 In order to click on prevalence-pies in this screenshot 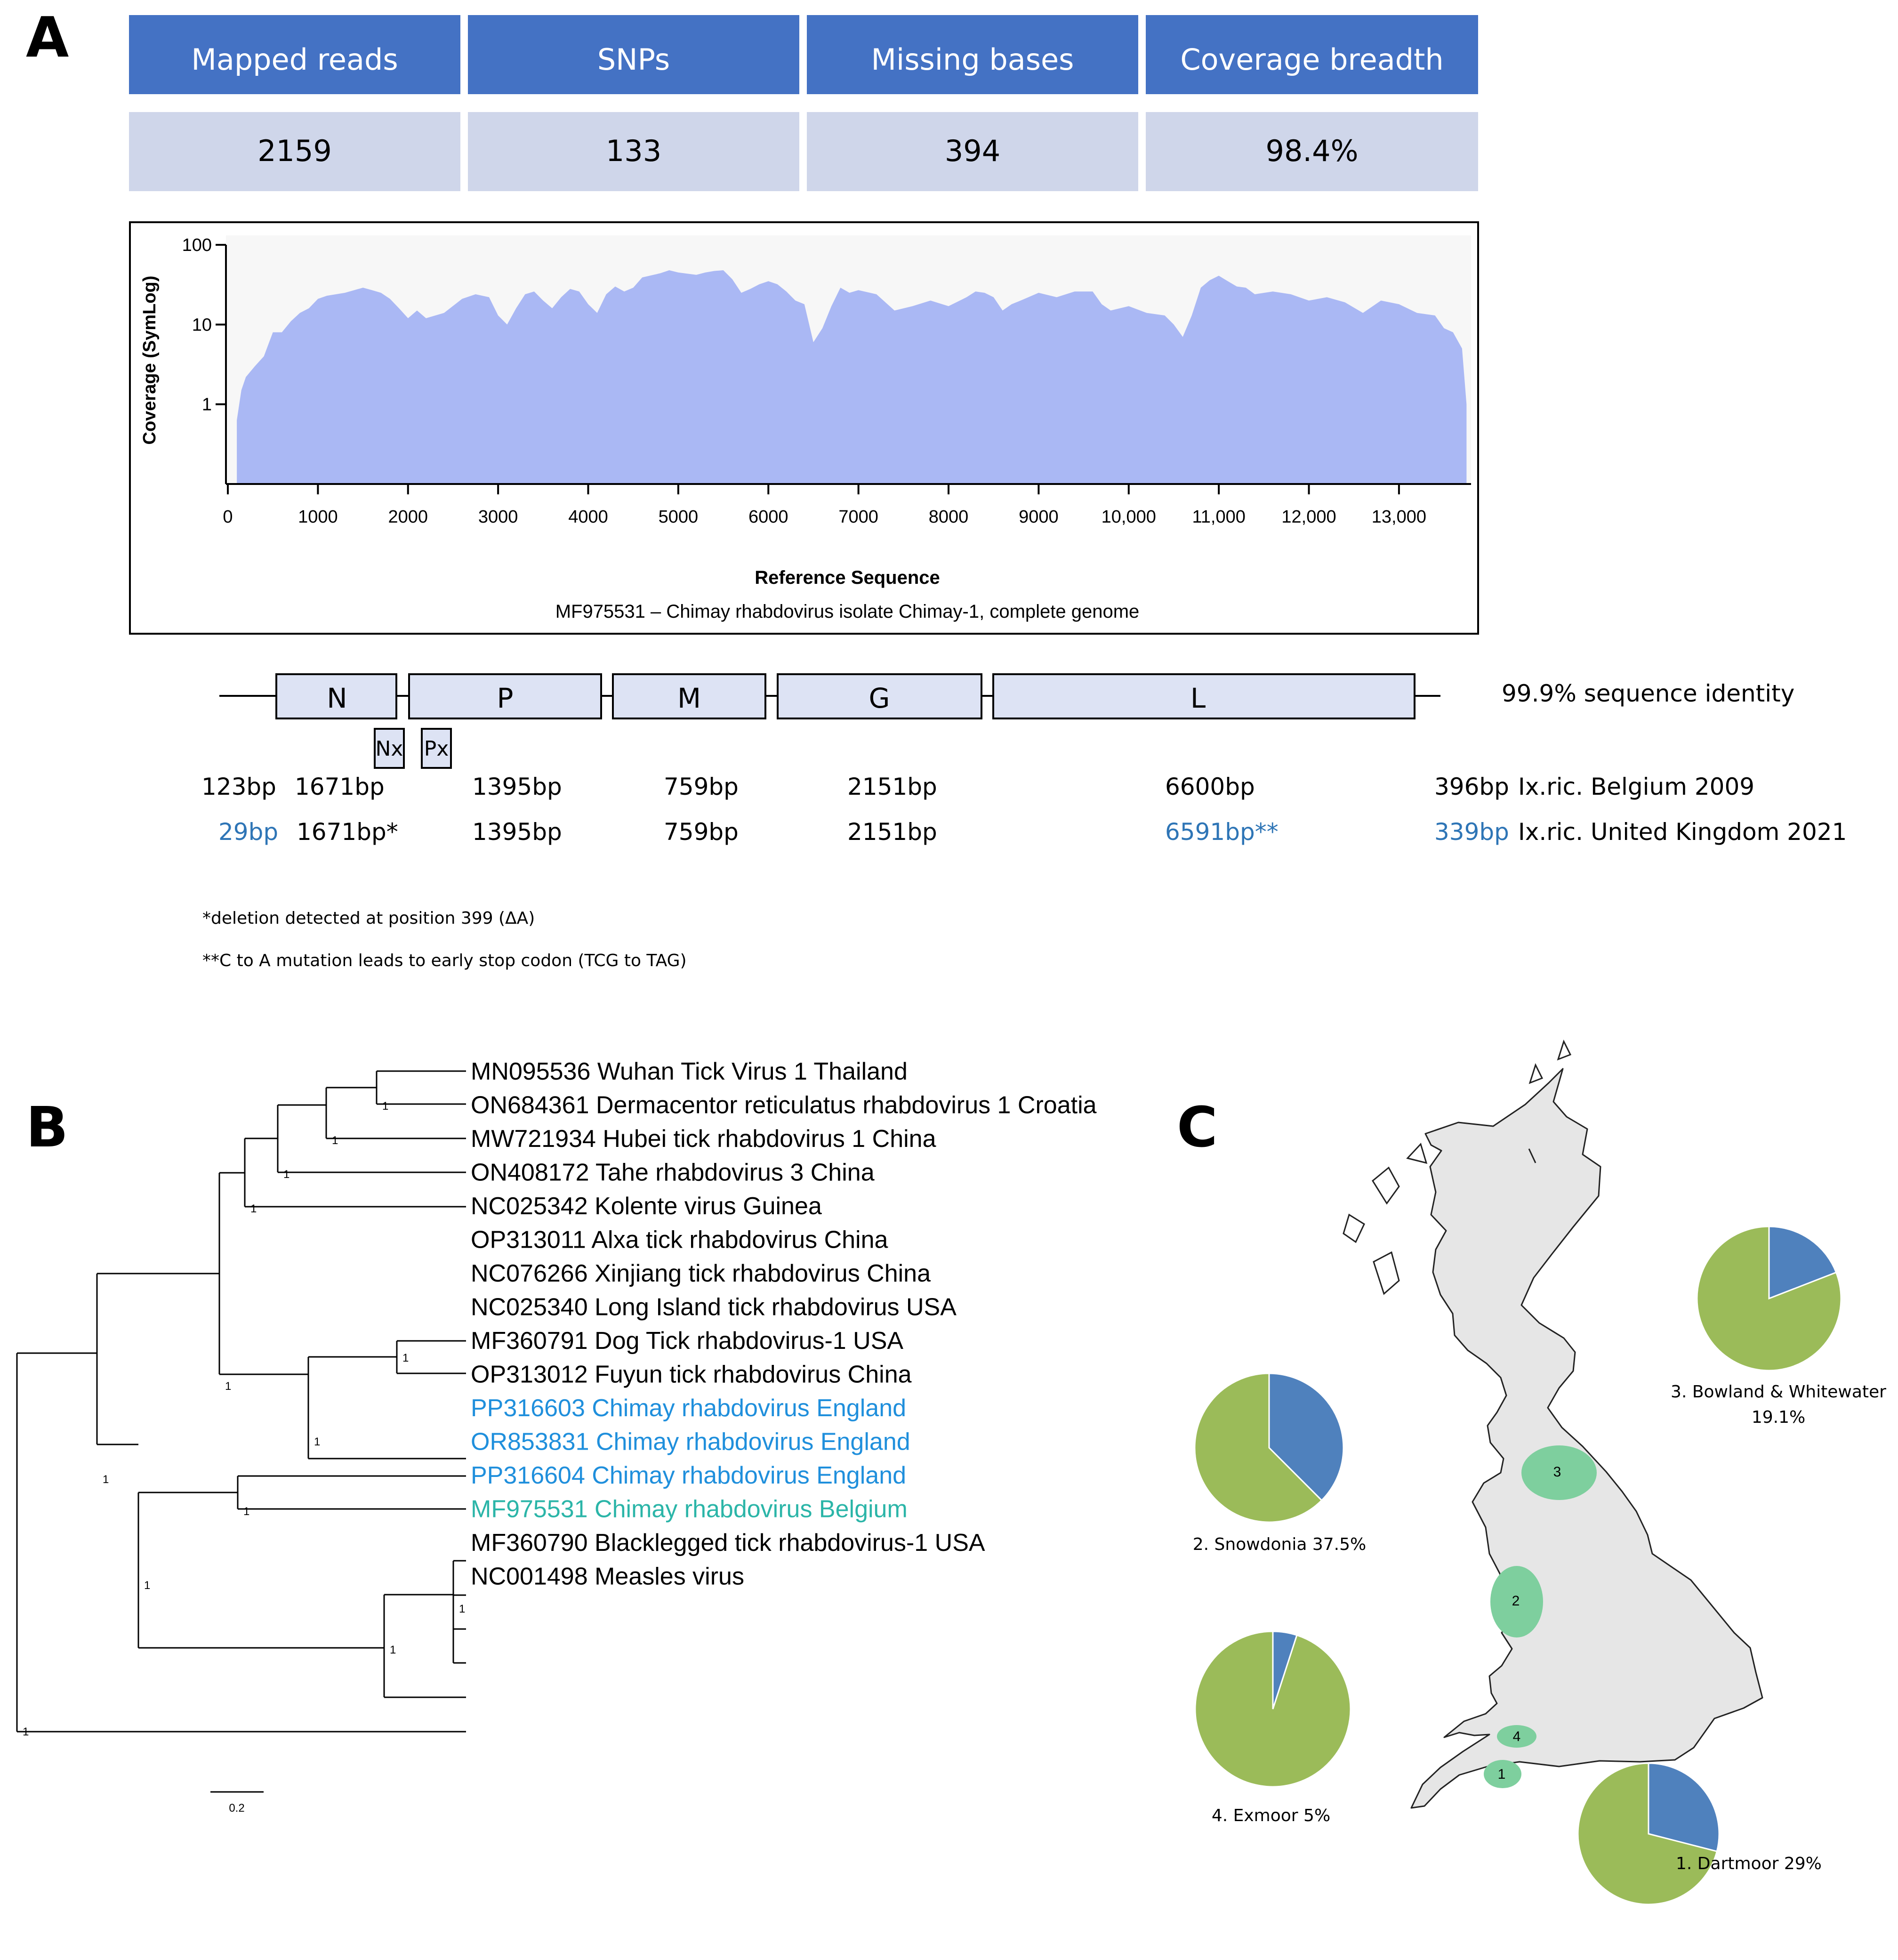, I will do `click(1518, 1565)`.